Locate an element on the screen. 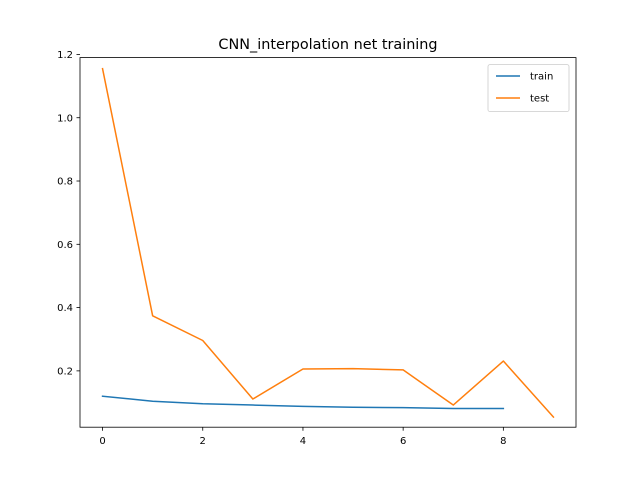  legend-frame is located at coordinates (528, 88).